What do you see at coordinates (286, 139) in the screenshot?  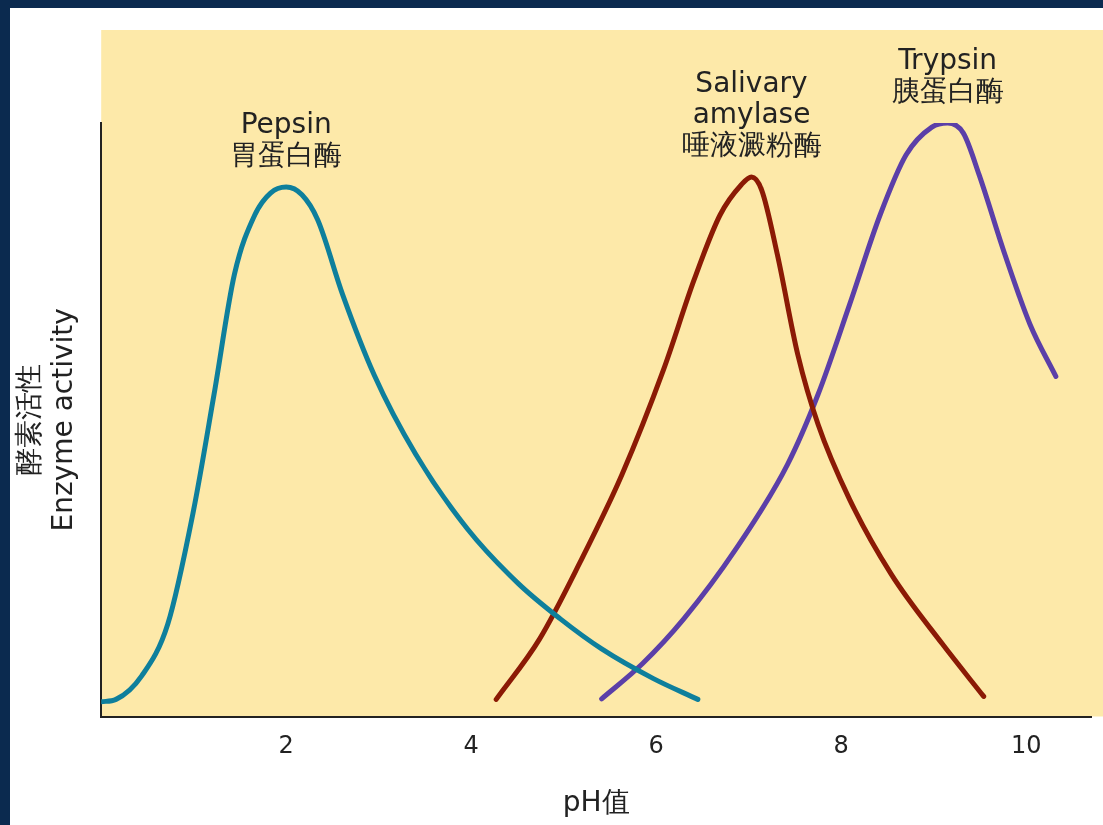 I see `series-label: Pepsin 胃蛋白酶` at bounding box center [286, 139].